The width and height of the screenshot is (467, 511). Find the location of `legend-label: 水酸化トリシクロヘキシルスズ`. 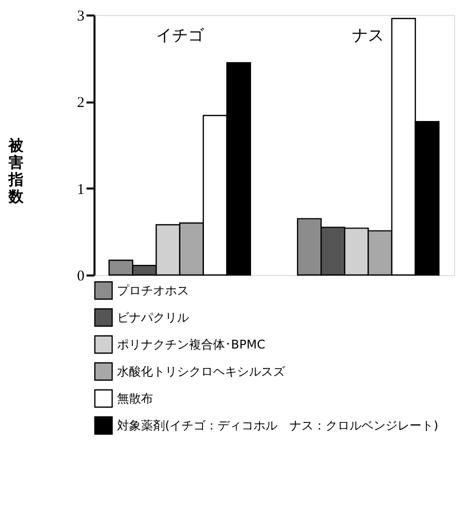

legend-label: 水酸化トリシクロヘキシルスズ is located at coordinates (201, 371).